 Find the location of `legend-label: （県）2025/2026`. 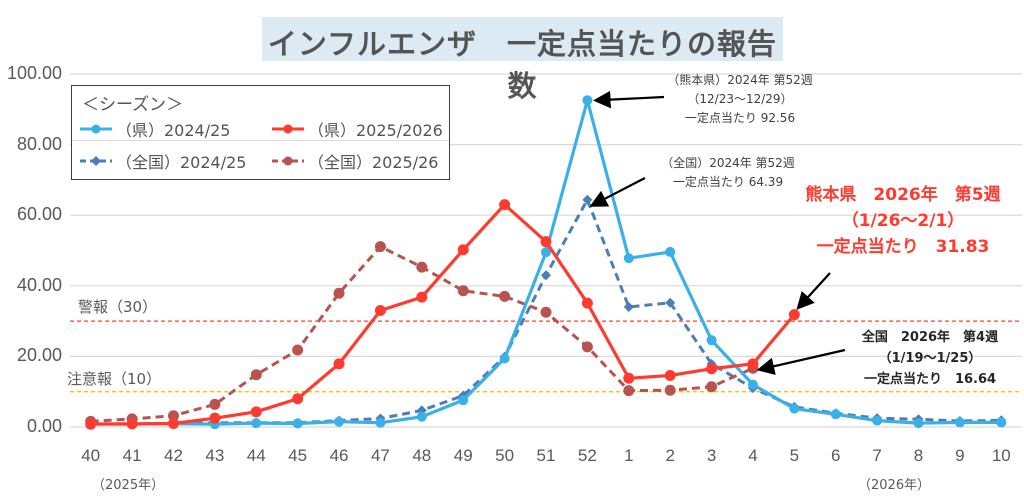

legend-label: （県）2025/2026 is located at coordinates (375, 130).